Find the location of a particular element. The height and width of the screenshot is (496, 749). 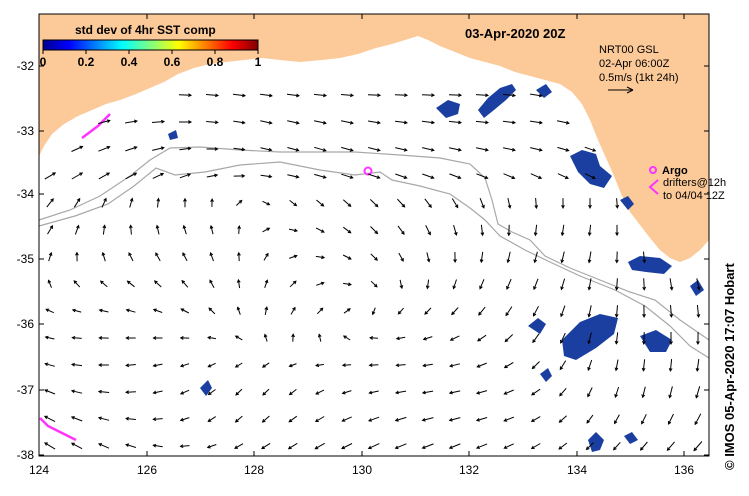

x-tick-label: 126 is located at coordinates (147, 470).